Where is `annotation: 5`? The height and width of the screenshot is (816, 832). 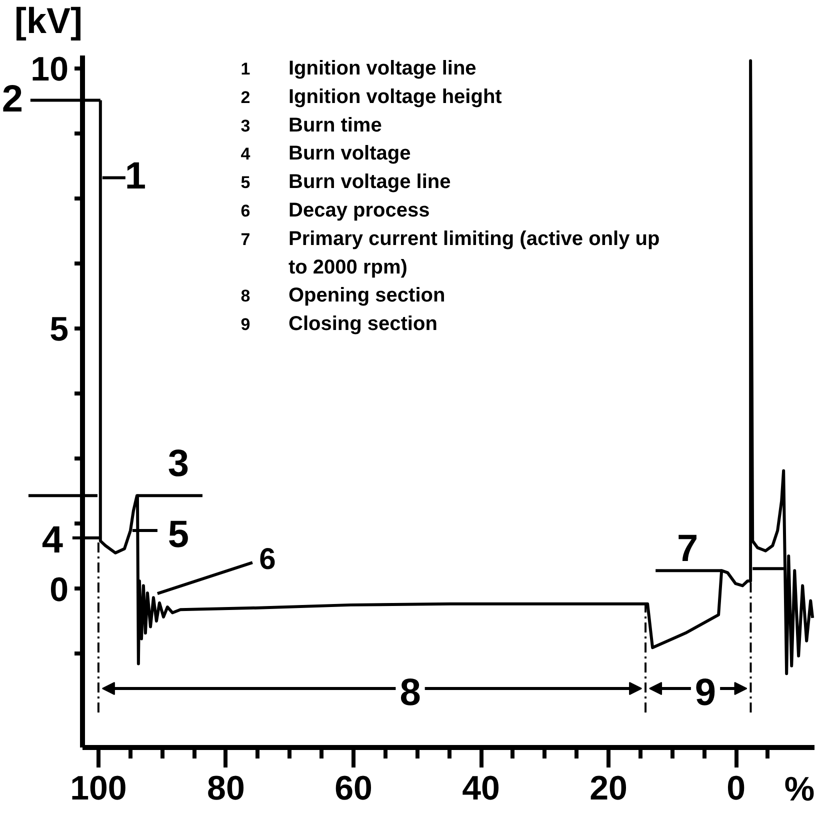 annotation: 5 is located at coordinates (179, 535).